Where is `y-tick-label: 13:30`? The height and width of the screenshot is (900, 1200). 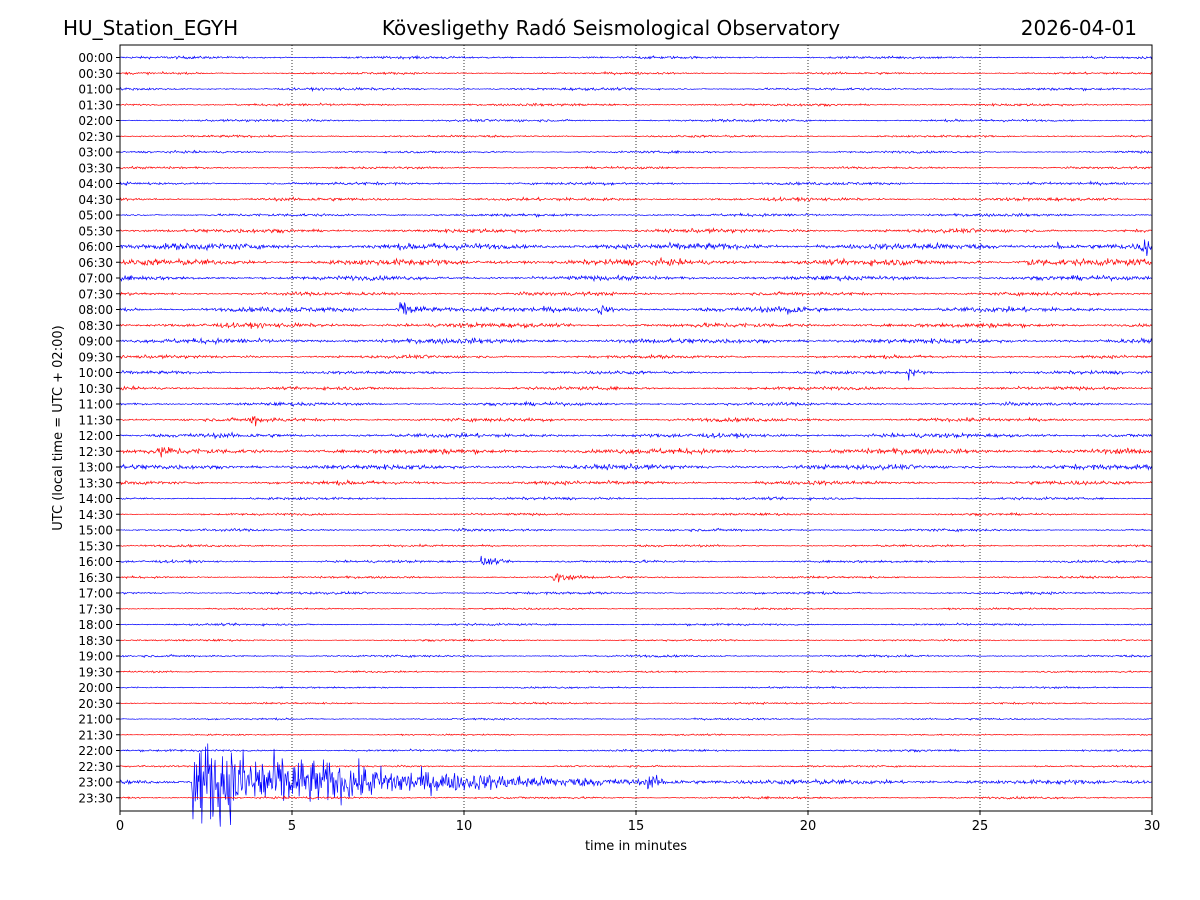
y-tick-label: 13:30 is located at coordinates (95, 483).